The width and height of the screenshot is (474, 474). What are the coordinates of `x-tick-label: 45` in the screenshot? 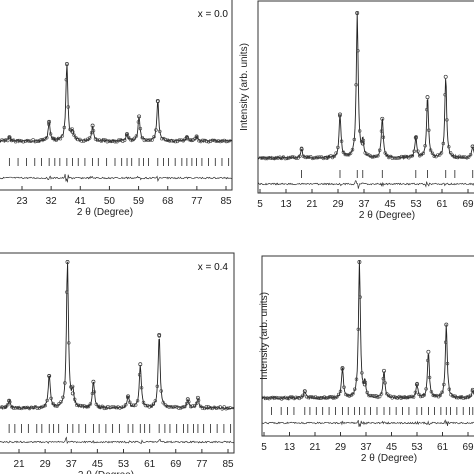 It's located at (98, 464).